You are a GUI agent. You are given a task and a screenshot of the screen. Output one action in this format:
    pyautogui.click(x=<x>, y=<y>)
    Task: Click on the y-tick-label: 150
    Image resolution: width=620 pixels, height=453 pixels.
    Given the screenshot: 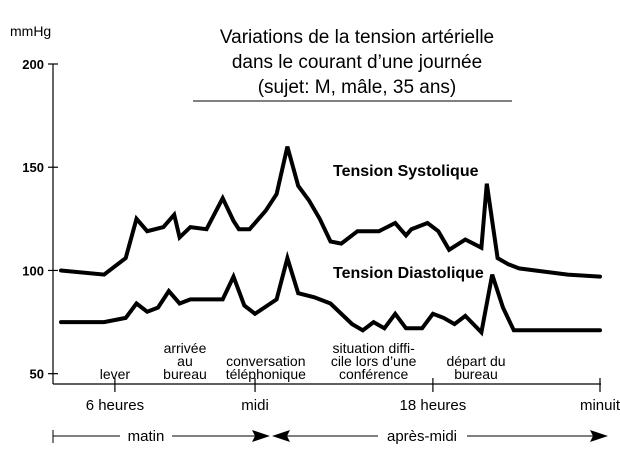 What is the action you would take?
    pyautogui.click(x=33, y=167)
    